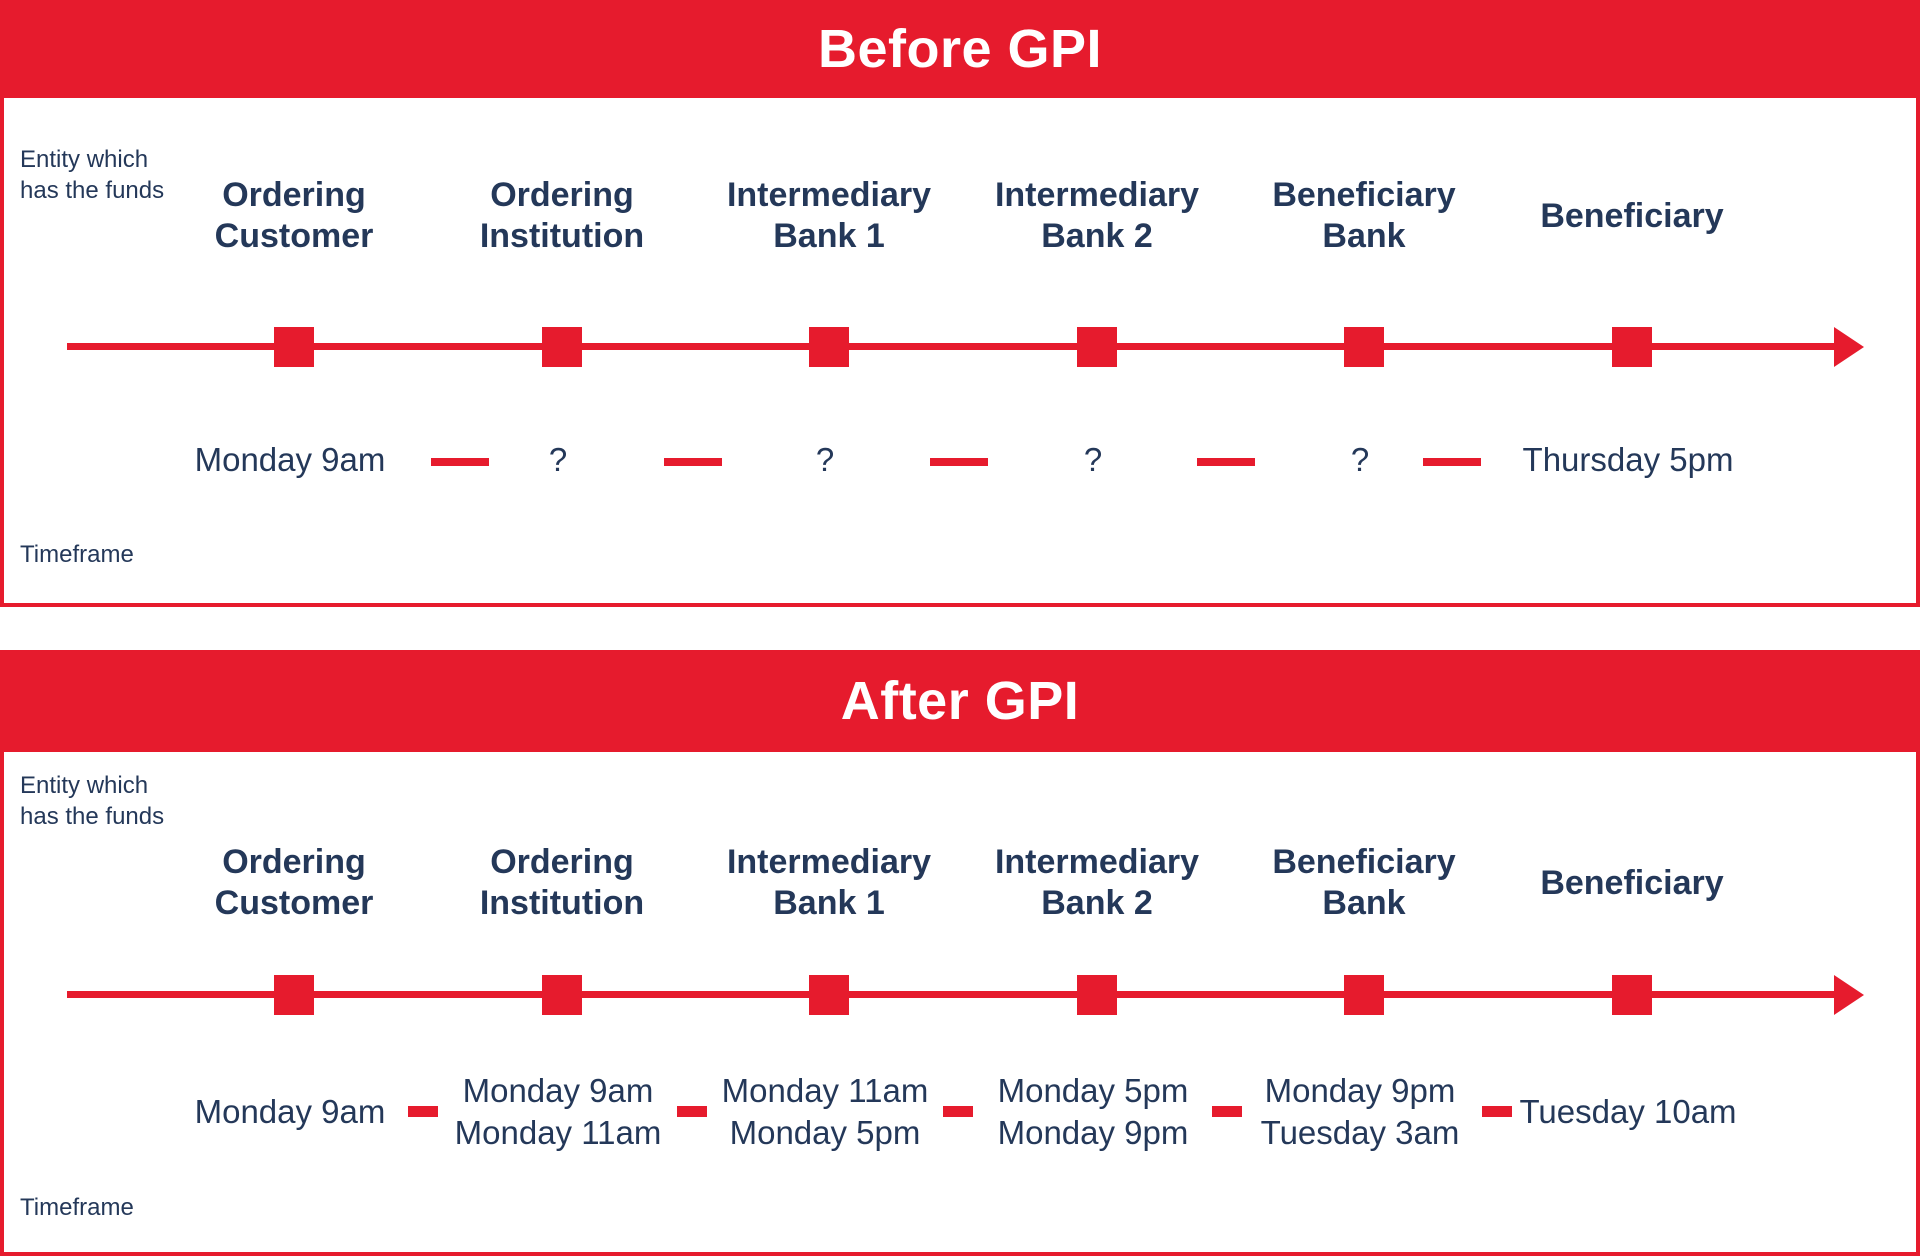 The height and width of the screenshot is (1256, 1920). I want to click on time-line1: Monday 9pm, so click(1360, 1090).